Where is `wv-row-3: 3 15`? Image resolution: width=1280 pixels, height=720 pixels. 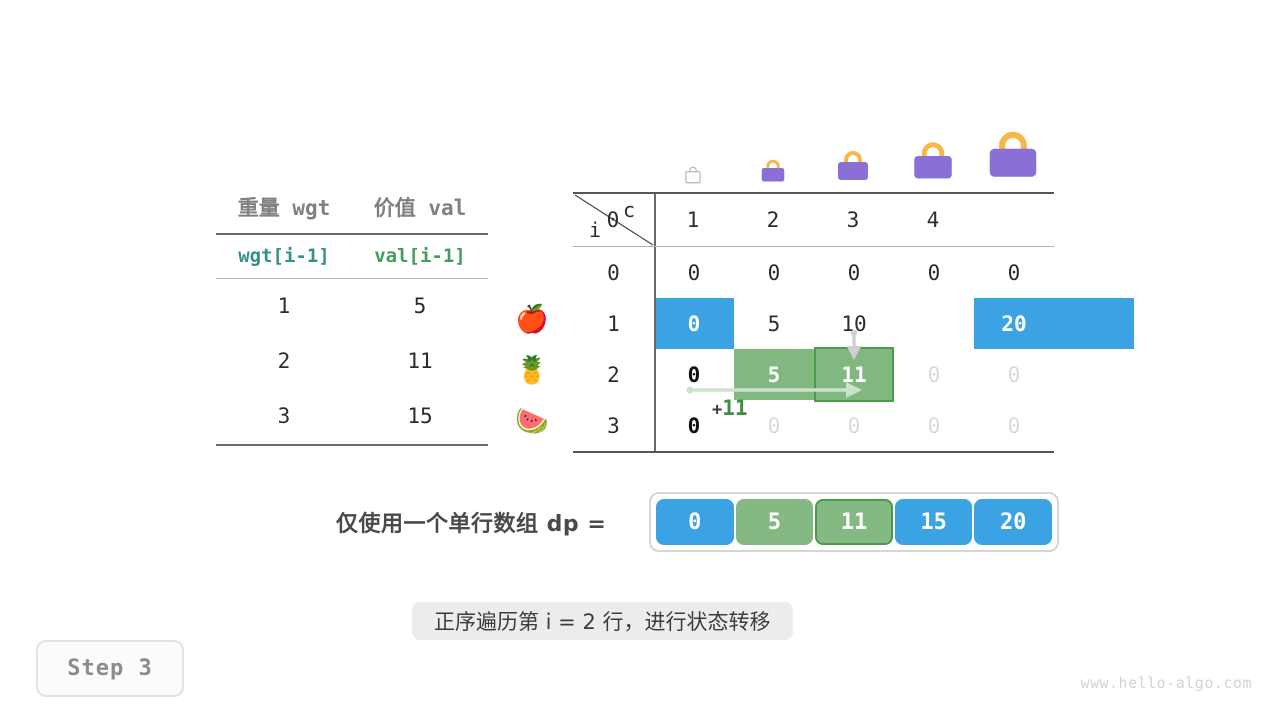
wv-row-3: 3 15 is located at coordinates (352, 416).